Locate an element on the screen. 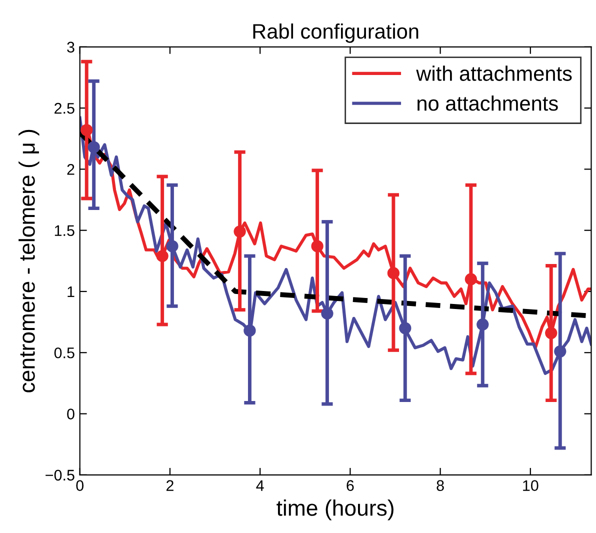  y-tick-label: 1 is located at coordinates (71, 292).